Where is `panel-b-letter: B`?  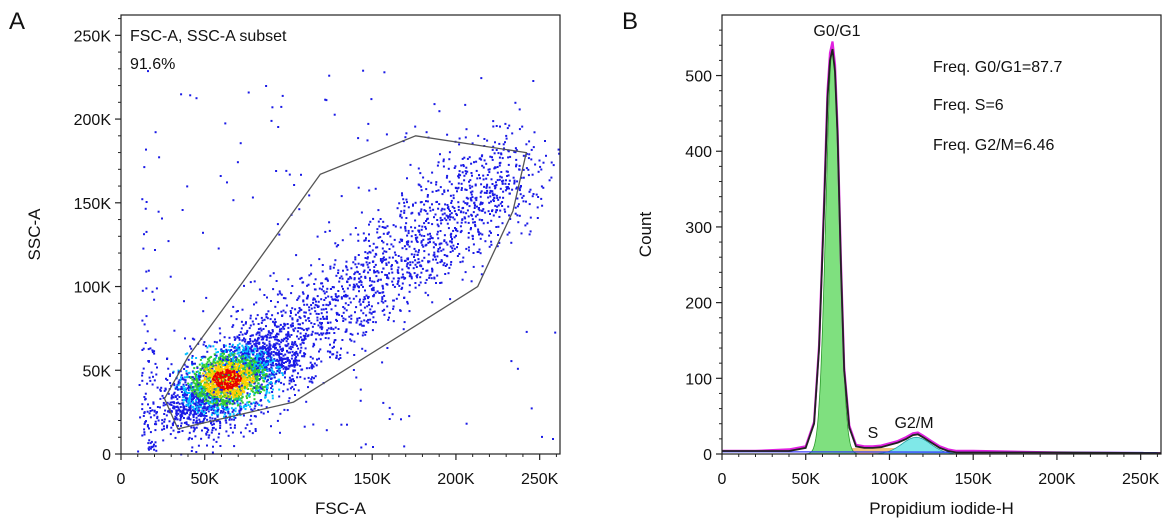 panel-b-letter: B is located at coordinates (630, 21).